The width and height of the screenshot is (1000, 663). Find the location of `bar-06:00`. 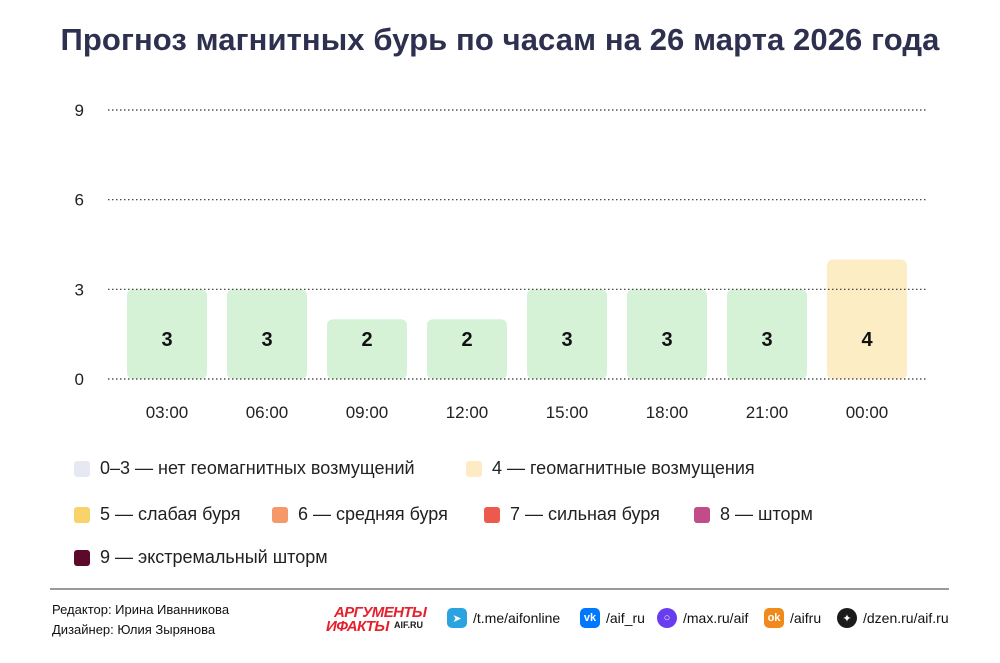

bar-06:00 is located at coordinates (267, 334).